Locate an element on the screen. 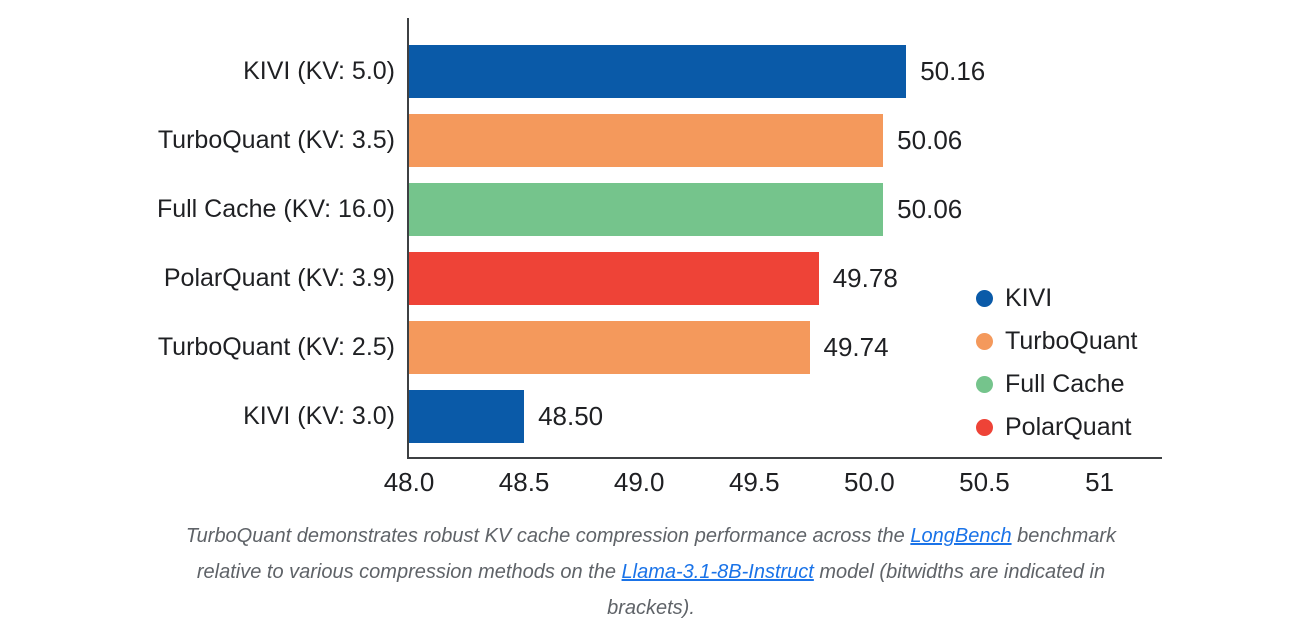  category-label: TurboQuant (KV: 3.5) is located at coordinates (276, 140).